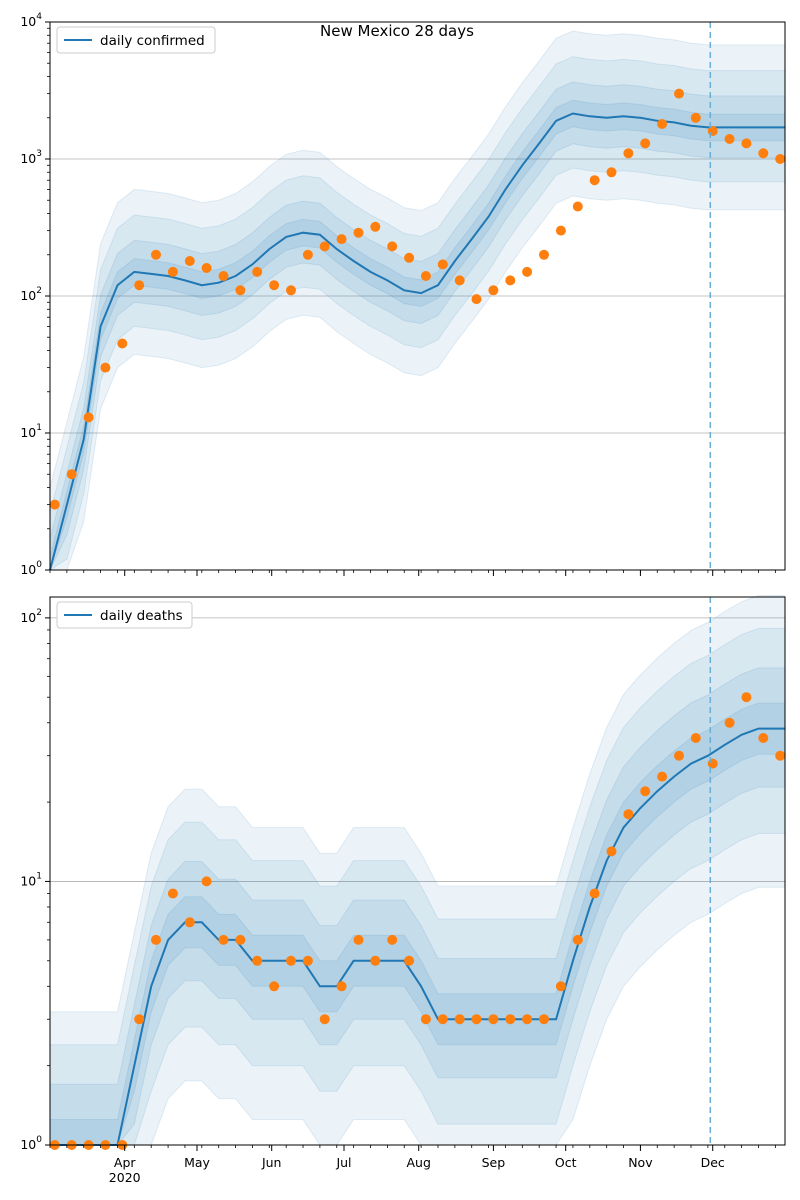  What do you see at coordinates (31, 1143) in the screenshot?
I see `y-tick-label: 10⁰` at bounding box center [31, 1143].